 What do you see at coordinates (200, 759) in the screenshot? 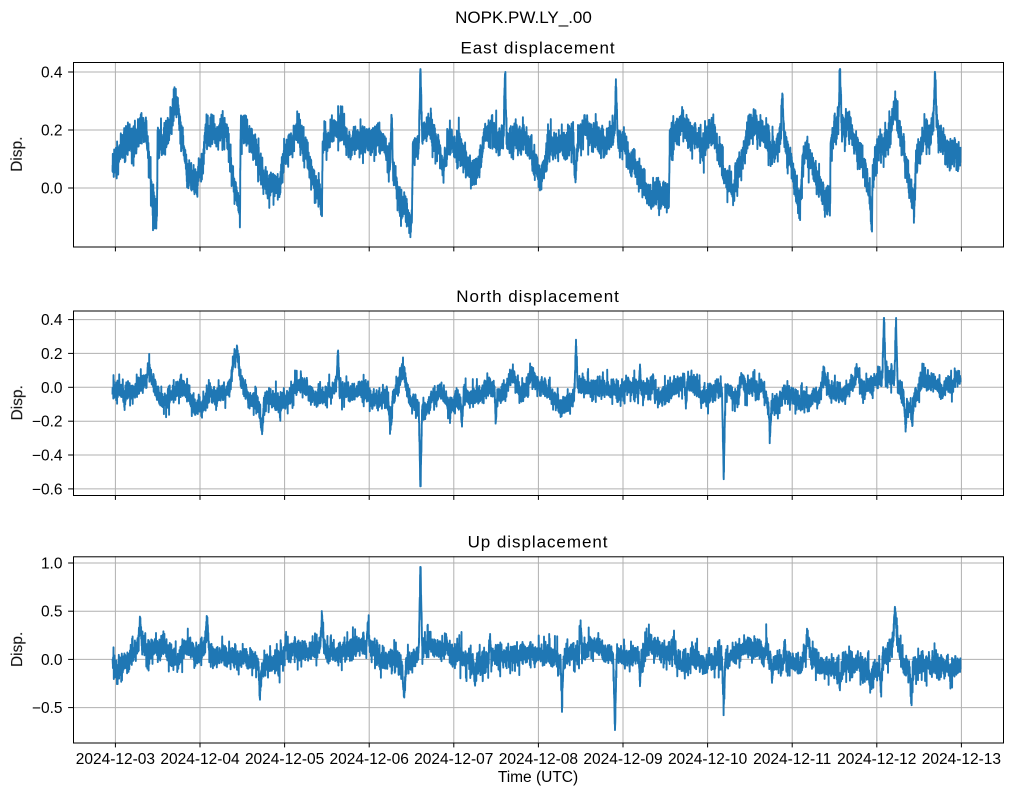
I see `svg-text: 2024-12-04` at bounding box center [200, 759].